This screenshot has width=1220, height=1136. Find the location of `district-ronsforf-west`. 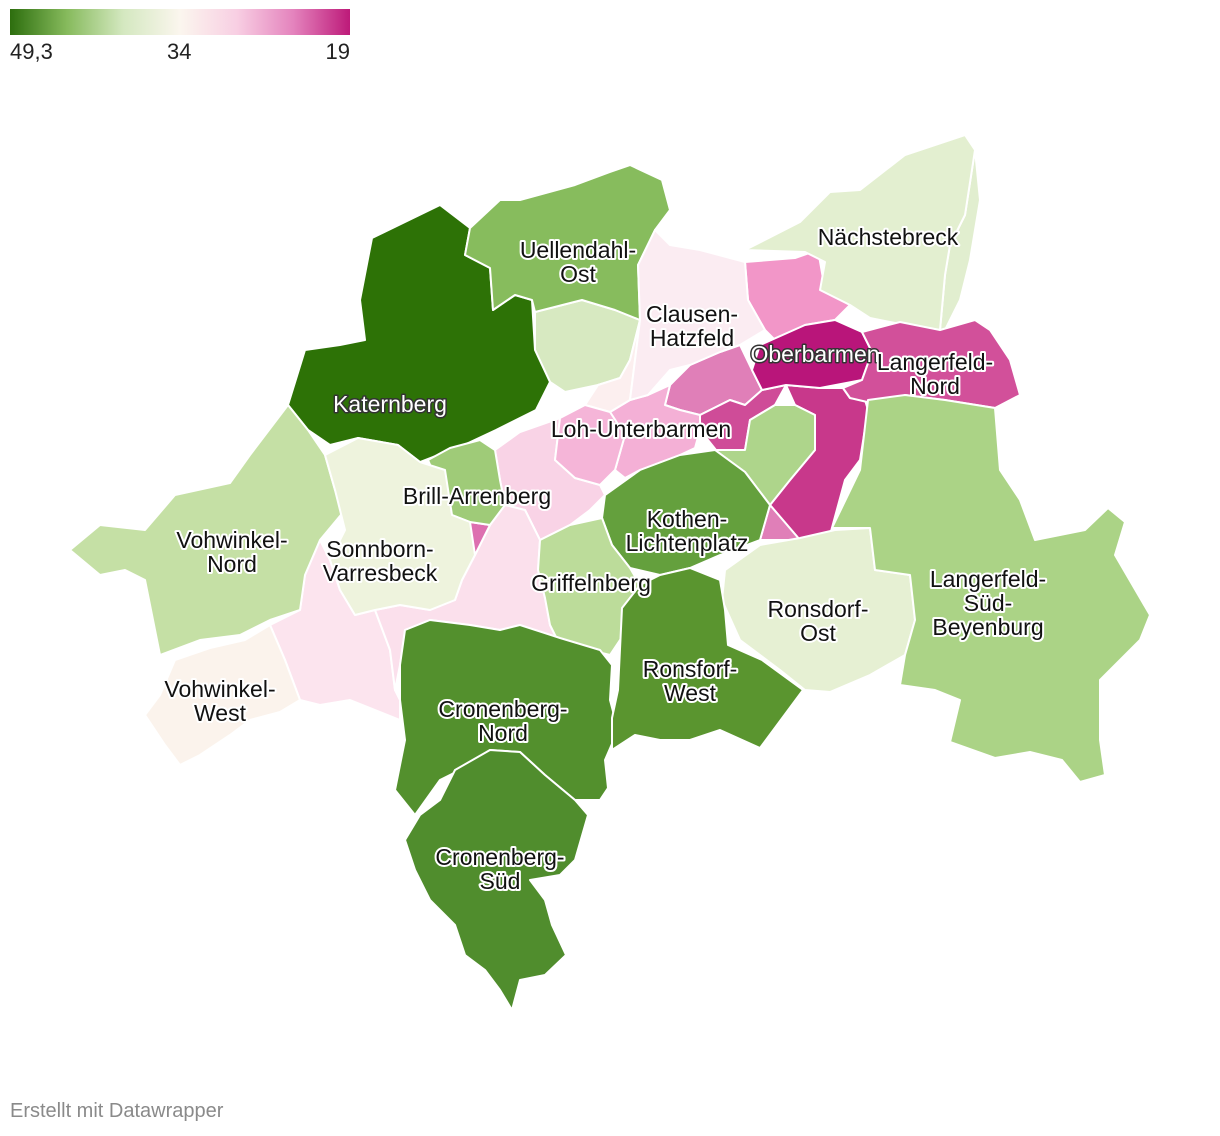

district-ronsforf-west is located at coordinates (707, 659).